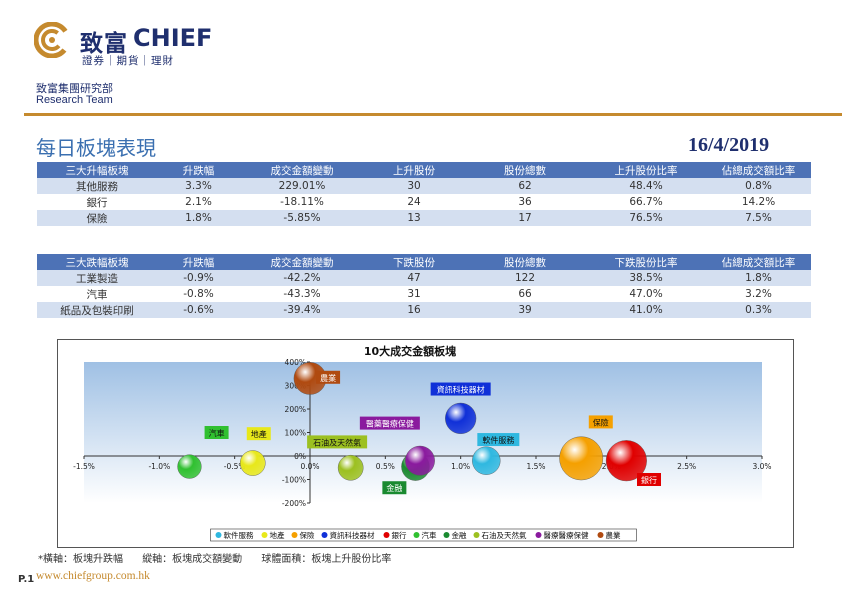 The width and height of the screenshot is (842, 595). I want to click on x-tick-label: 0.0%, so click(309, 466).